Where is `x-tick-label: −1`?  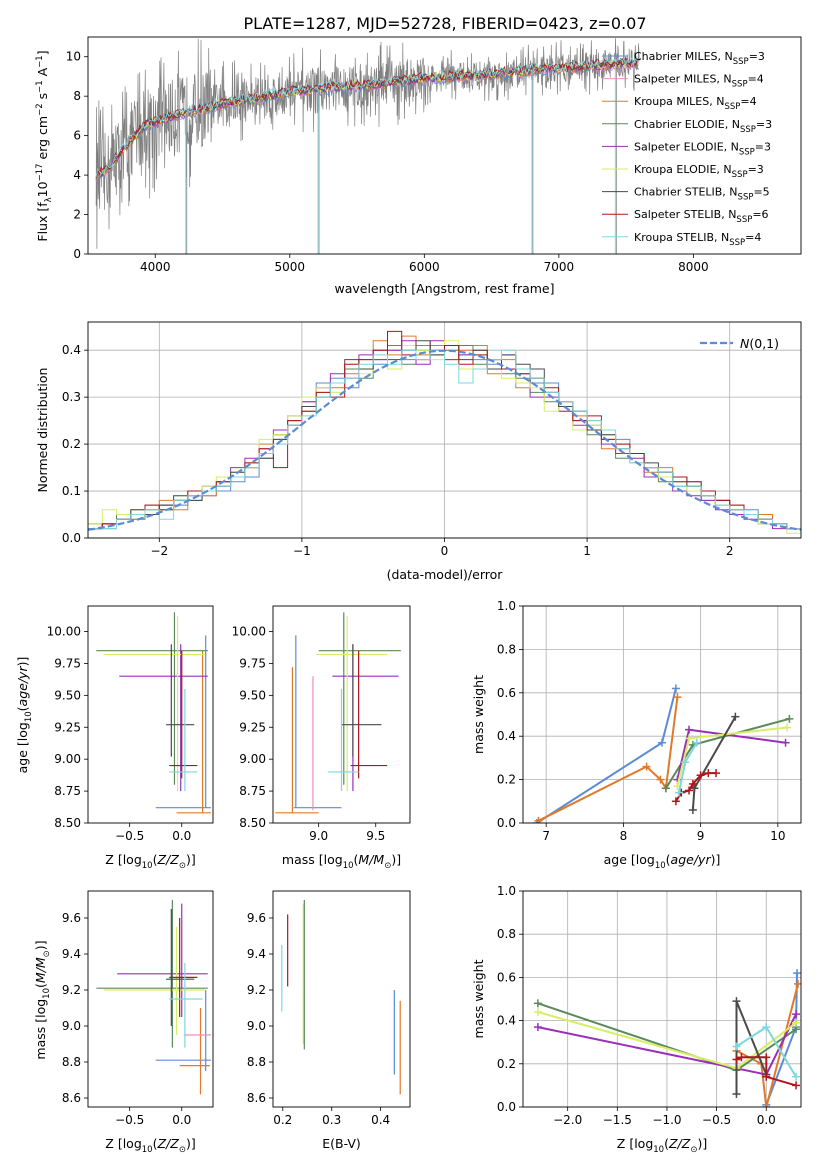 x-tick-label: −1 is located at coordinates (302, 551).